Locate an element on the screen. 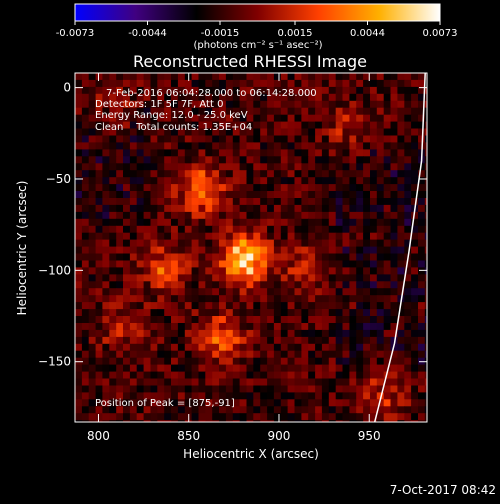 The height and width of the screenshot is (504, 500). plot-title: Reconstructed RHESSI Image is located at coordinates (250, 61).